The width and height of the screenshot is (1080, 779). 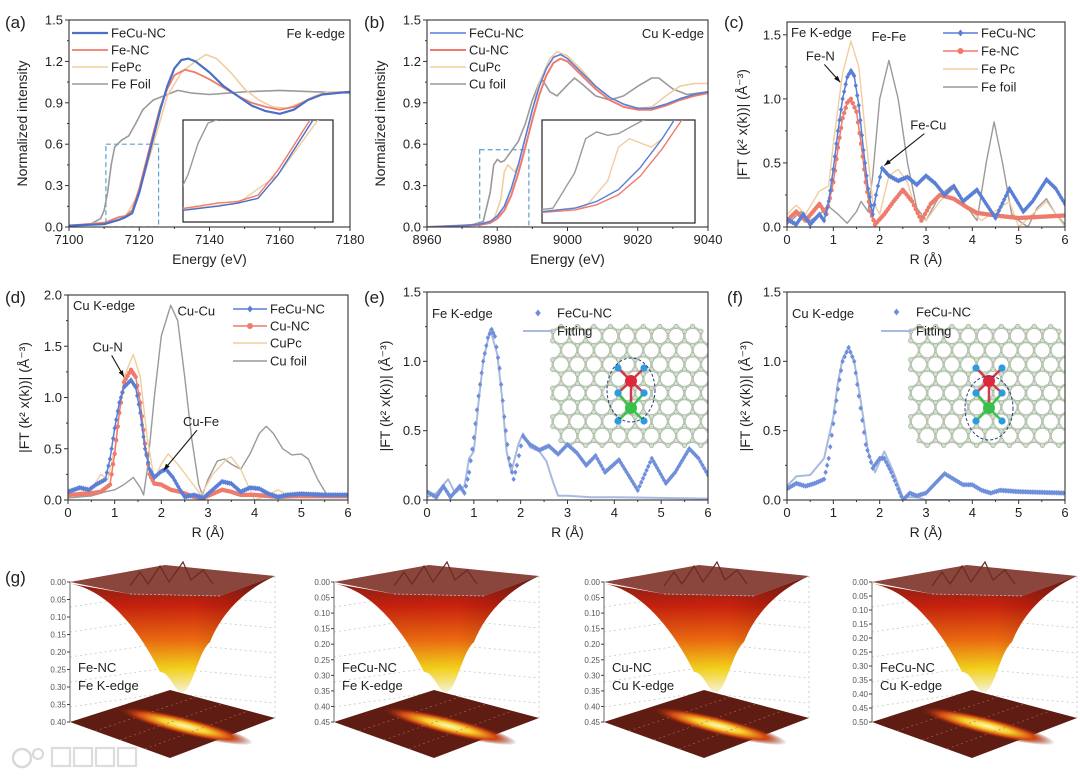 I want to click on plot-area, so click(x=926, y=133).